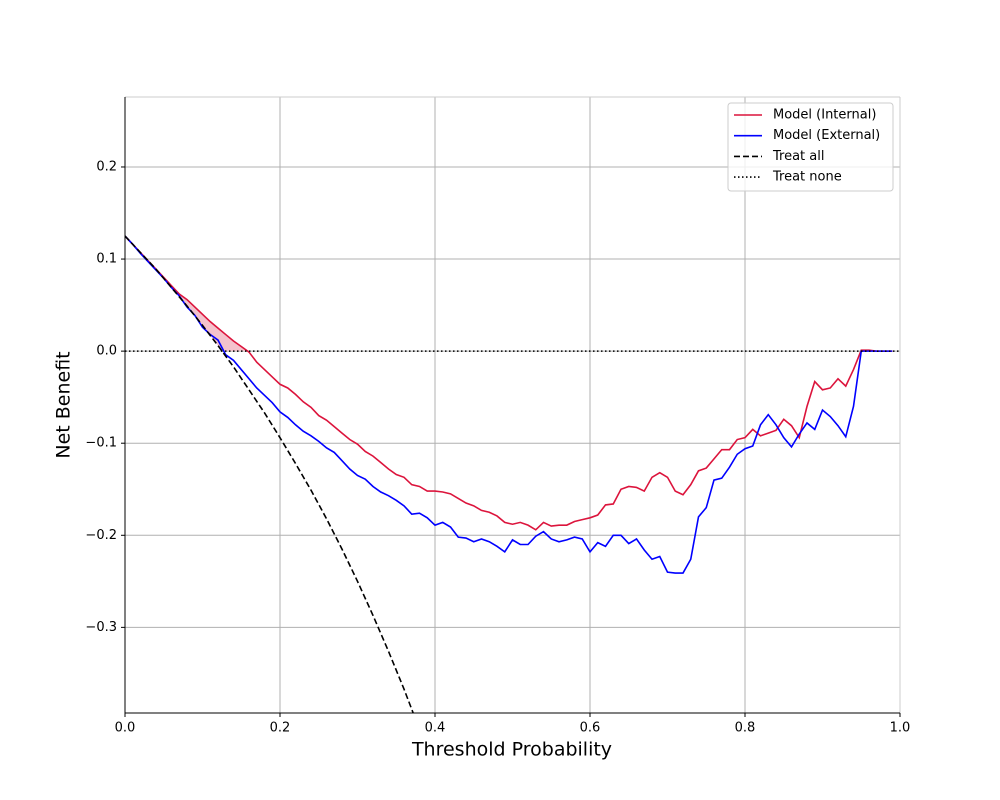 This screenshot has width=1000, height=800. Describe the element at coordinates (745, 728) in the screenshot. I see `x-tick-label: 0.8` at that location.